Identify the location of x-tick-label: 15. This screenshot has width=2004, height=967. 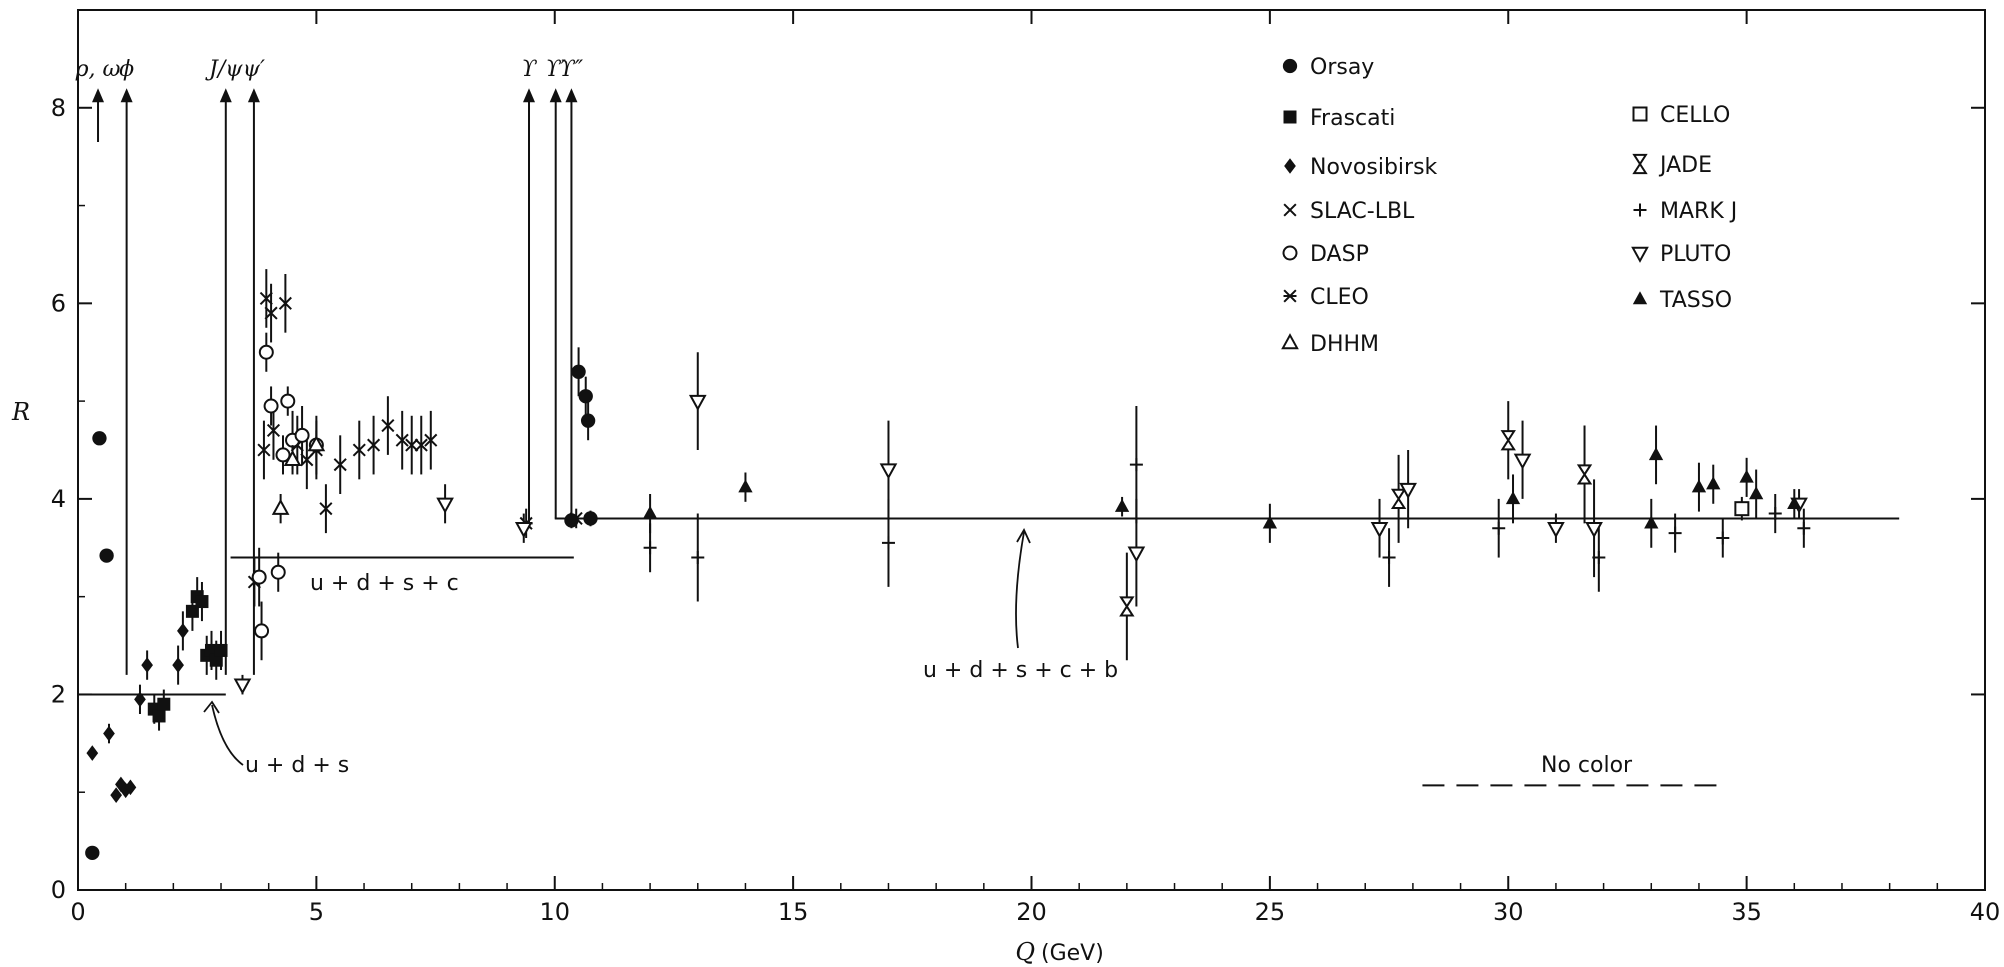
(793, 912).